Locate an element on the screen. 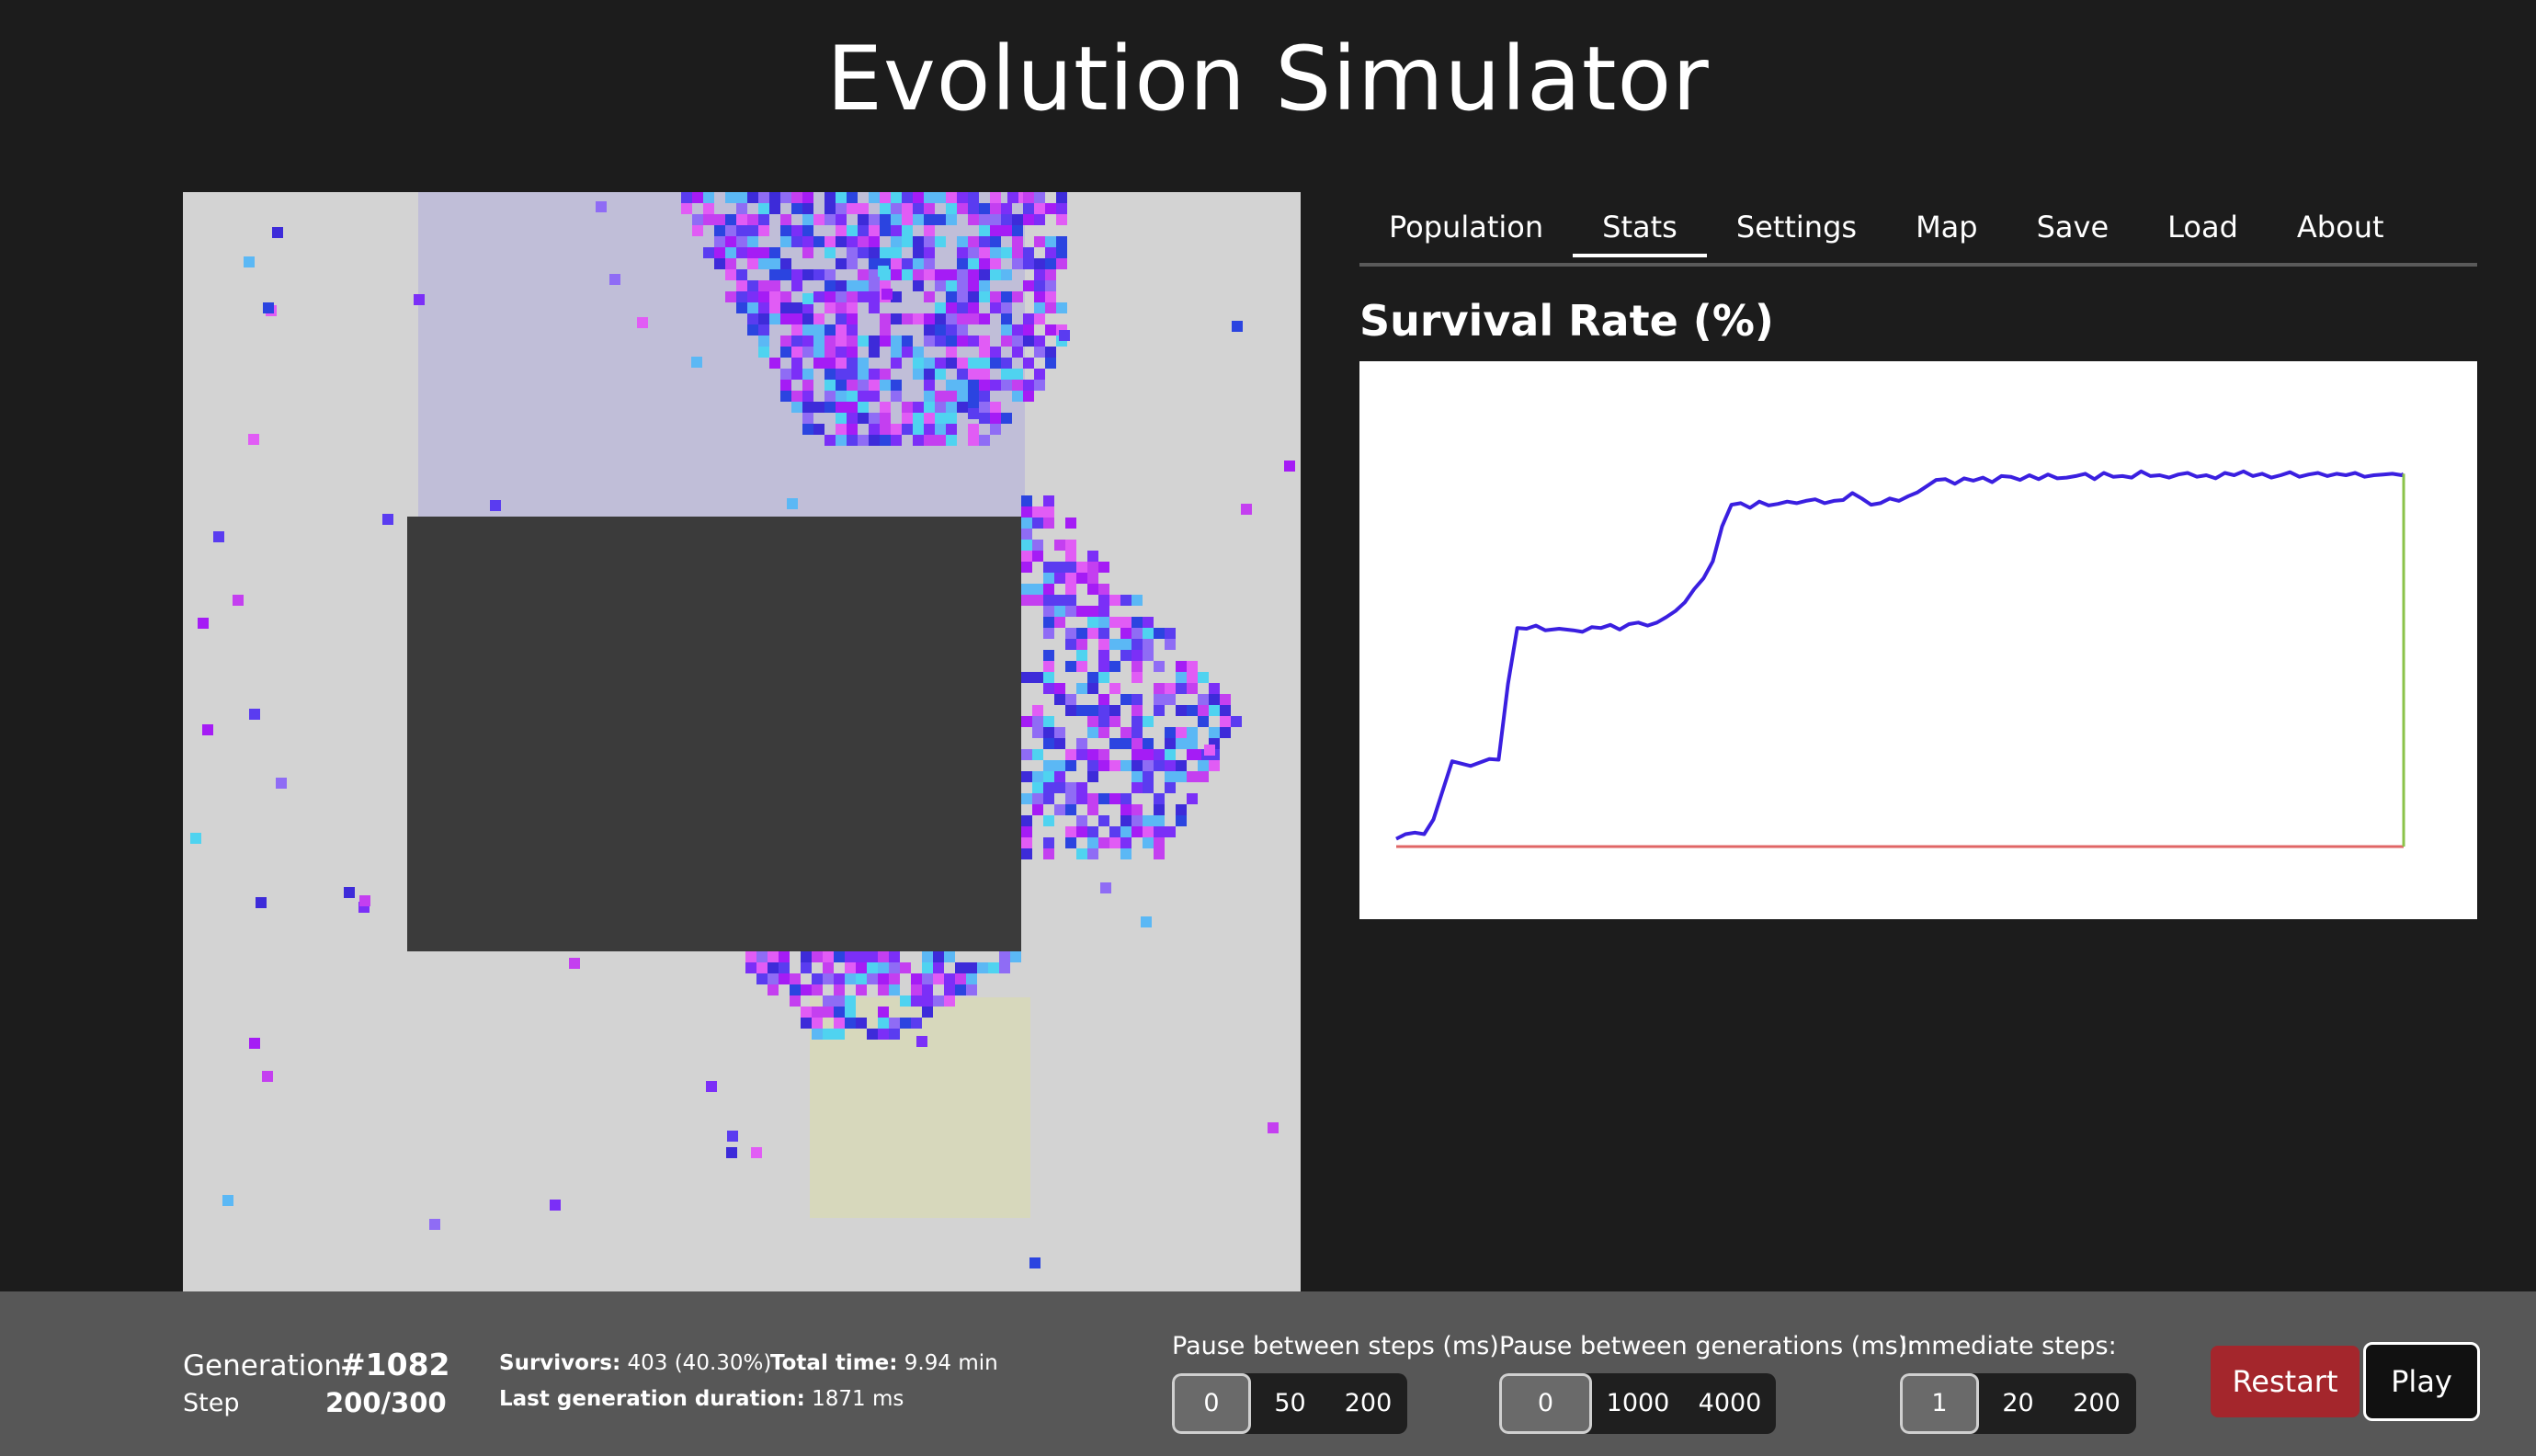 The height and width of the screenshot is (1456, 2536). pause-generations-option-0: 0 is located at coordinates (1545, 1403).